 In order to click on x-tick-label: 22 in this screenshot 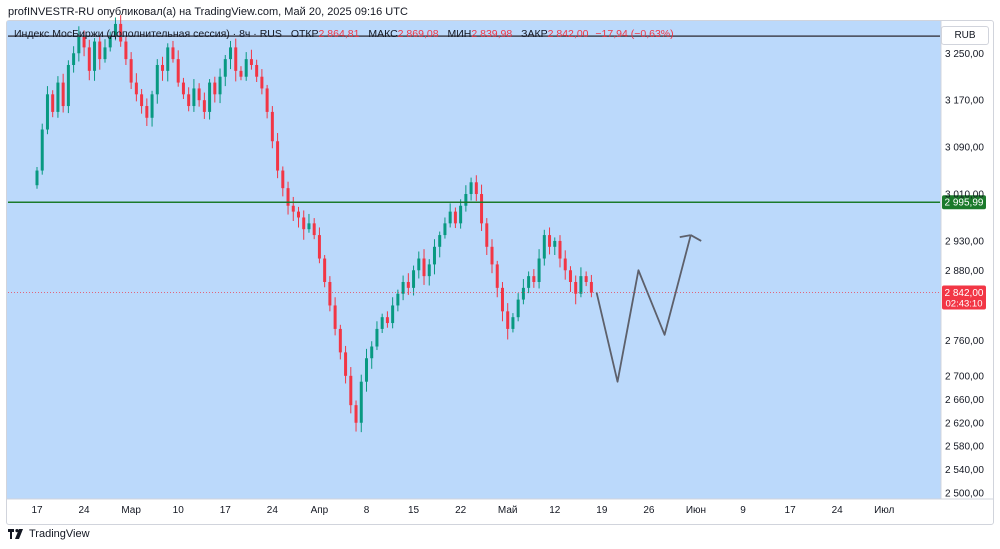, I will do `click(461, 510)`.